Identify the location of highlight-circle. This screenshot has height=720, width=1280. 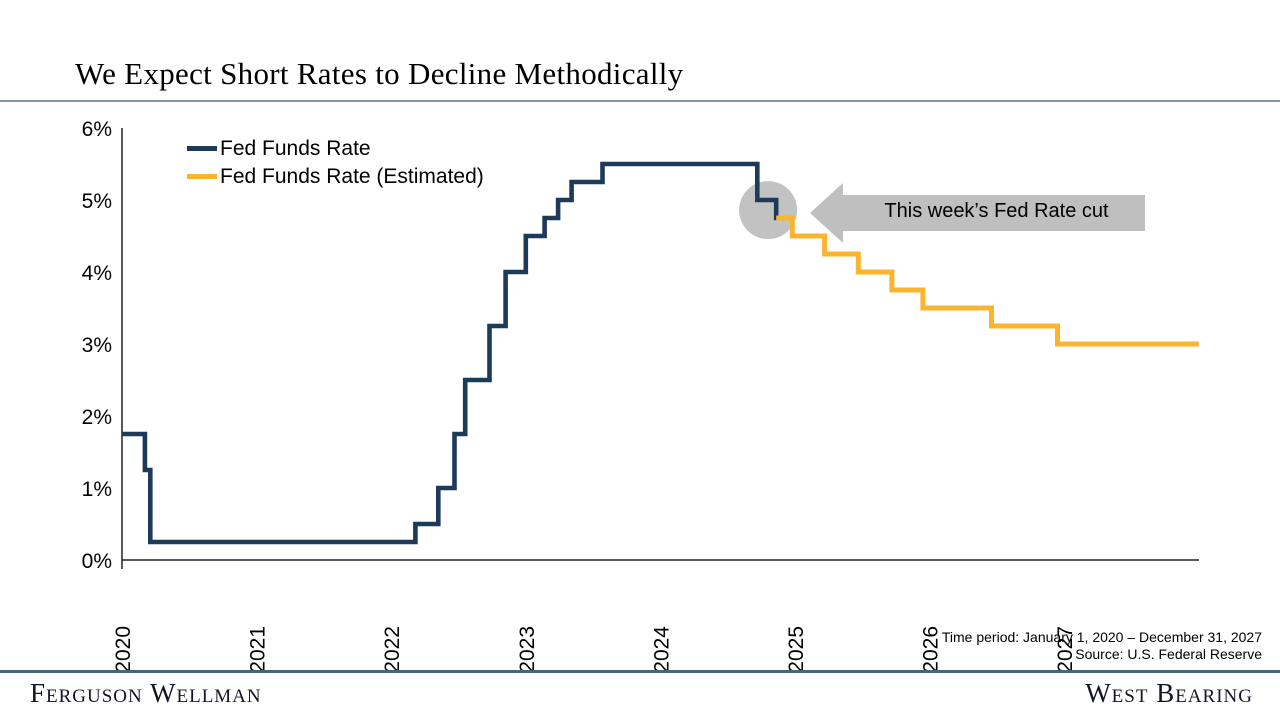
(768, 210).